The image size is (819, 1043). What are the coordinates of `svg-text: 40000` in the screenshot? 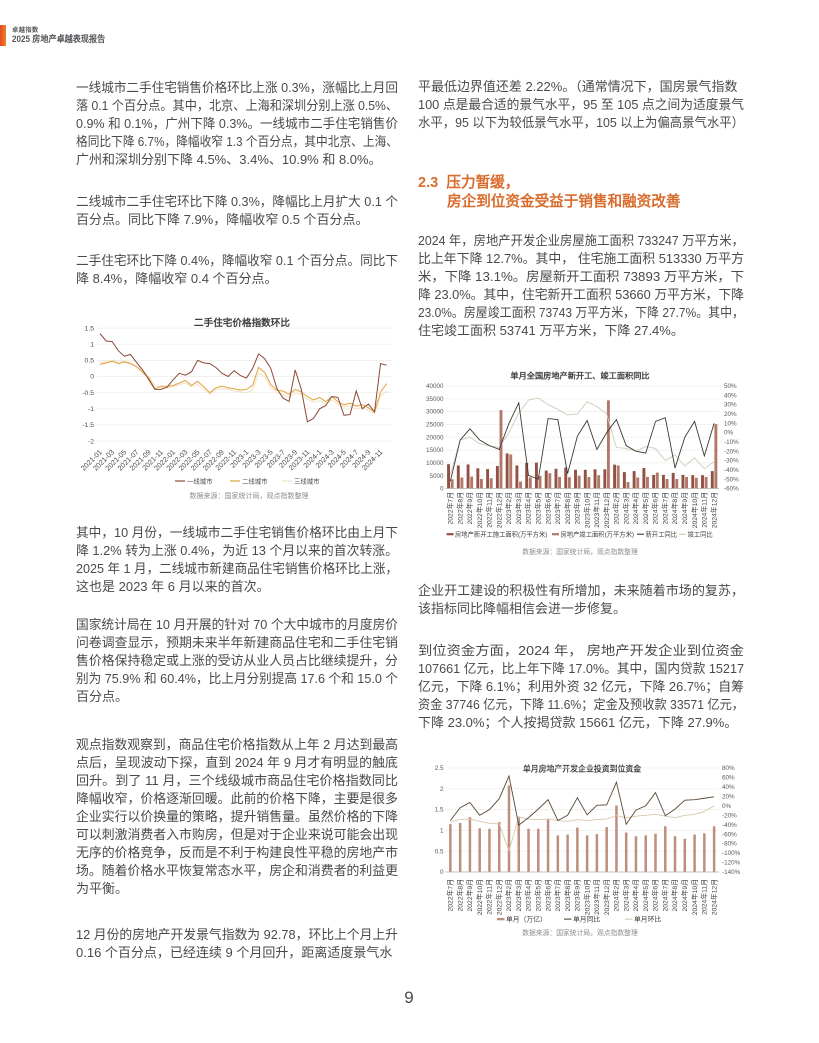 It's located at (435, 386).